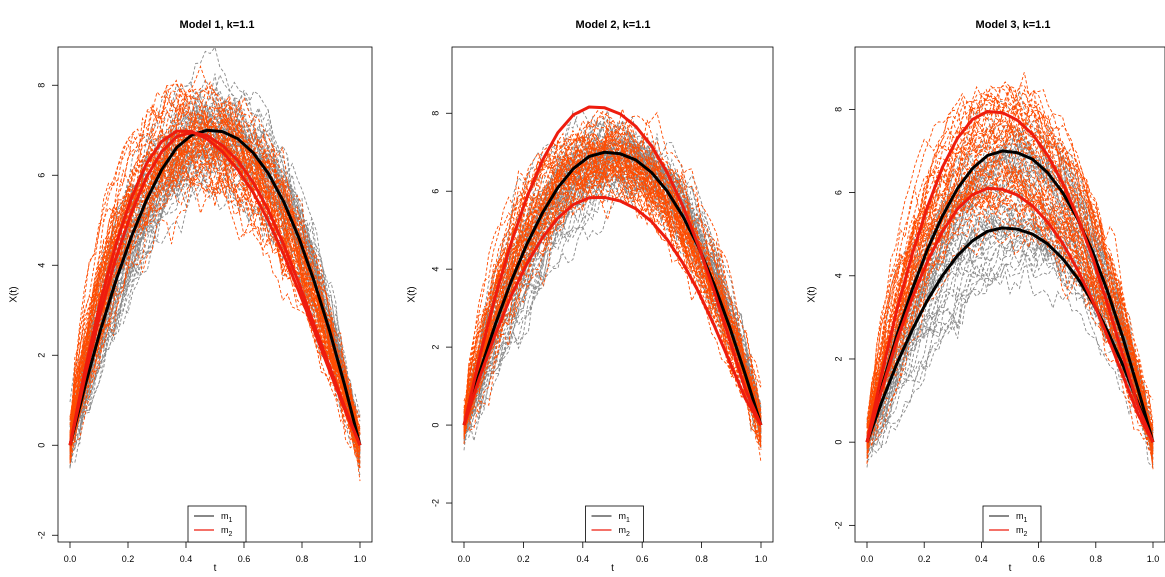 Image resolution: width=1165 pixels, height=577 pixels. Describe the element at coordinates (41, 265) in the screenshot. I see `y-tick-label: 4` at that location.